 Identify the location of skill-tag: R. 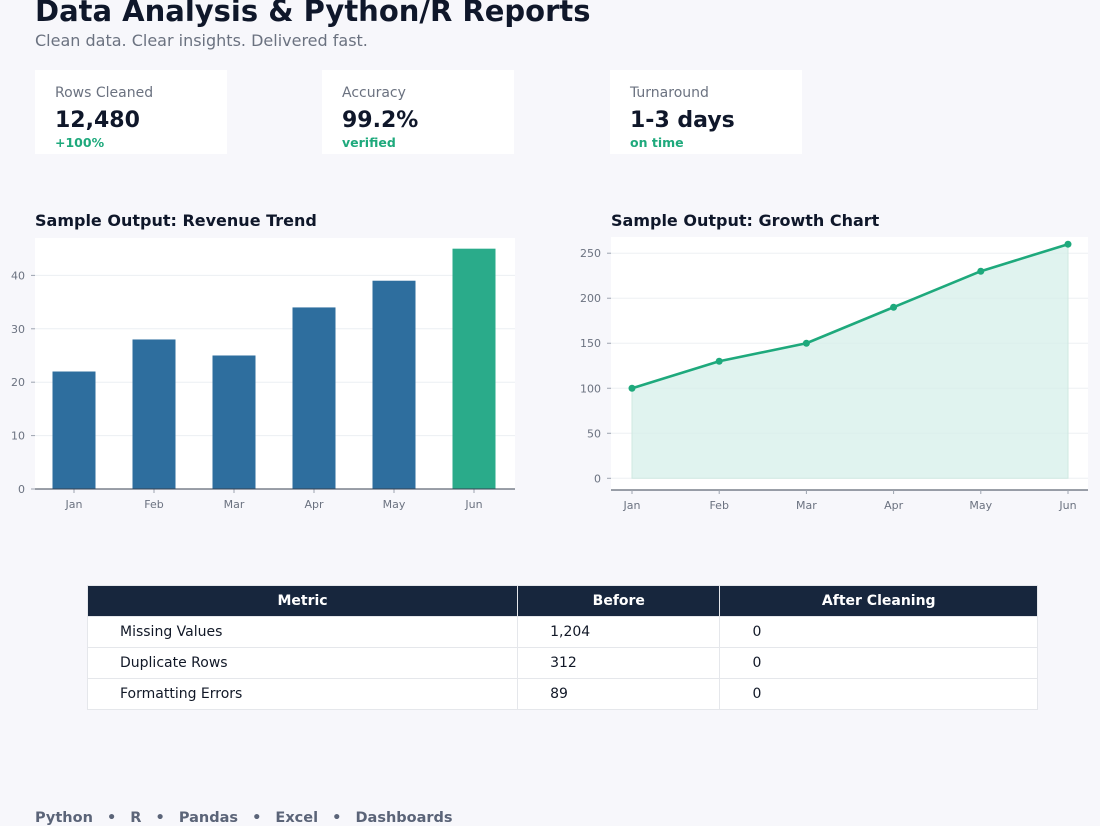
(136, 818).